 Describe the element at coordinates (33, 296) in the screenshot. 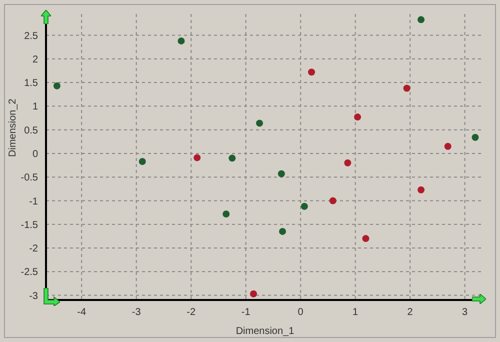

I see `y-tick-label: -3` at that location.